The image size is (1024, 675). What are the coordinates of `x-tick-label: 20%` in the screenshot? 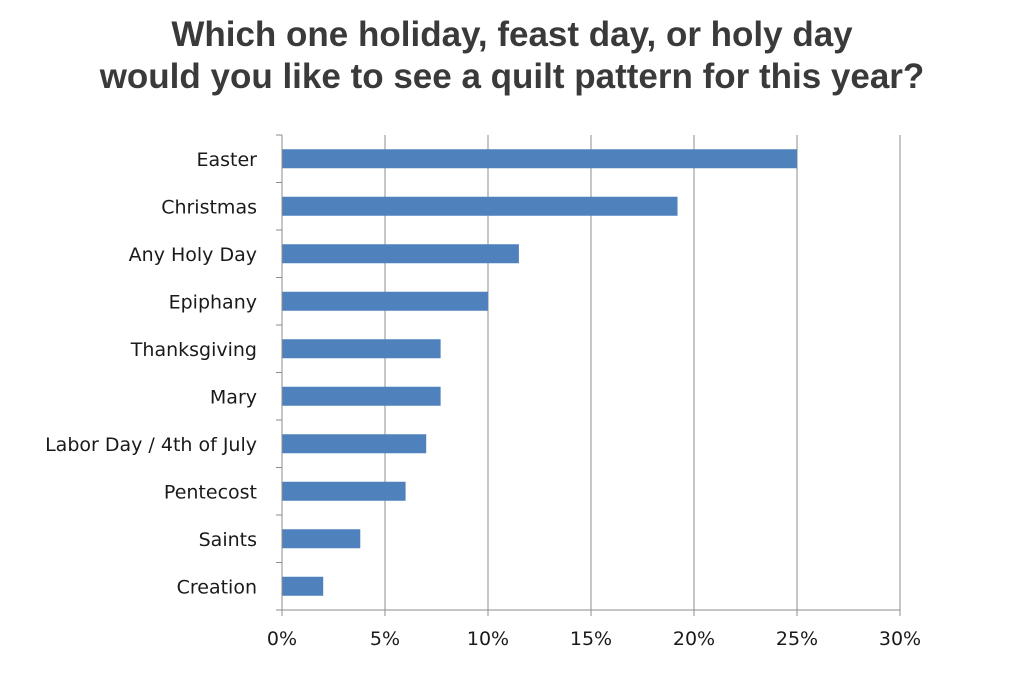 It's located at (694, 639).